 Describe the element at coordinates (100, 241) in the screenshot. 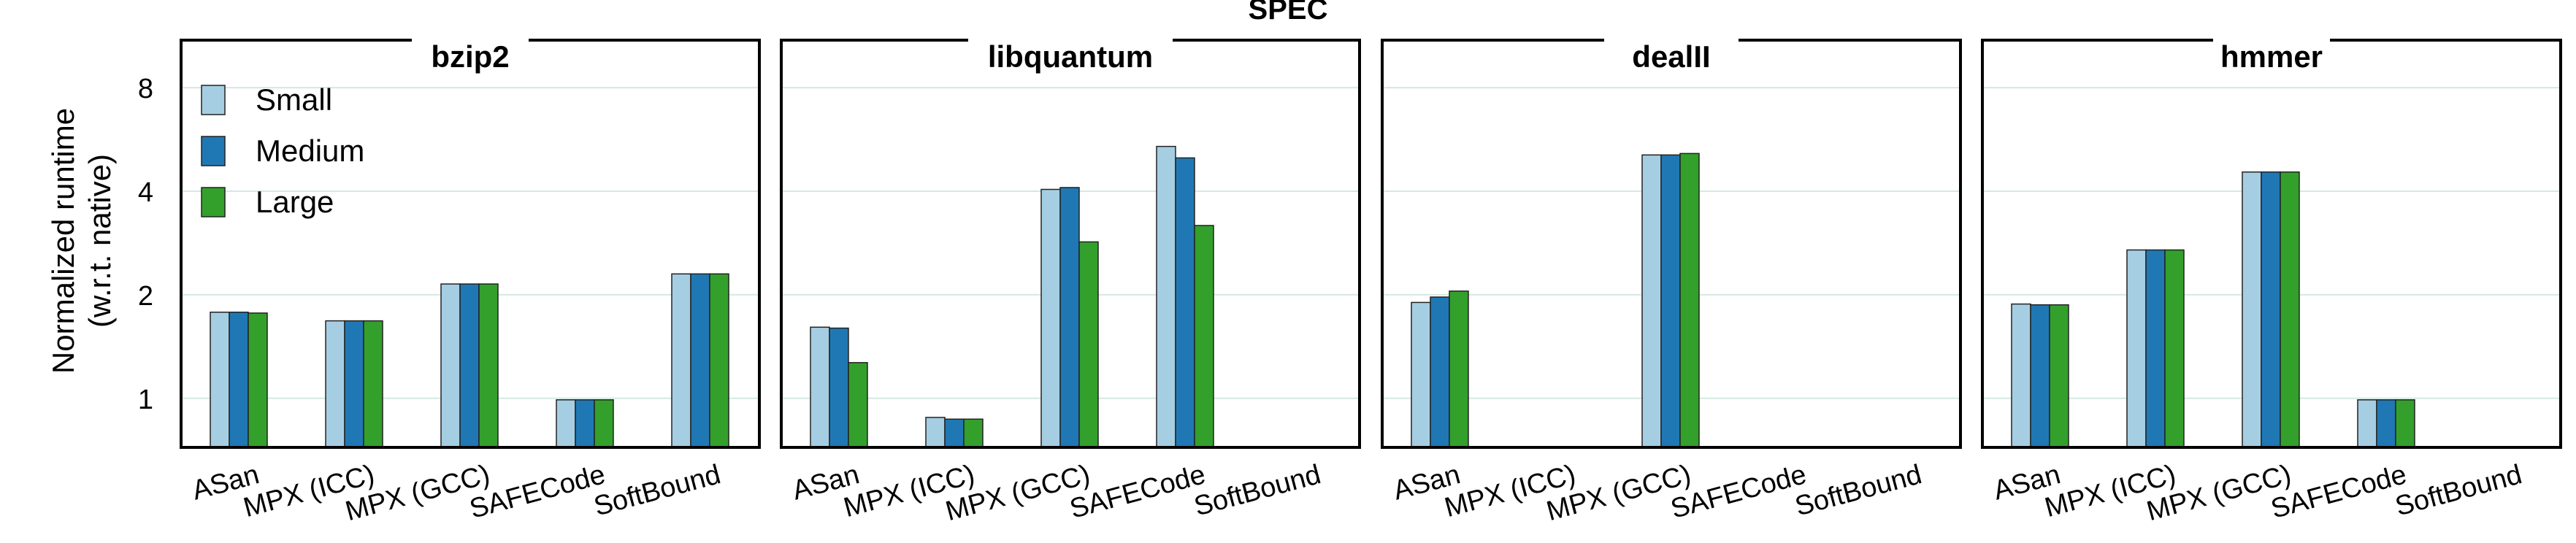

I see `y-axis-label-secondary: (w.r.t. native)` at that location.